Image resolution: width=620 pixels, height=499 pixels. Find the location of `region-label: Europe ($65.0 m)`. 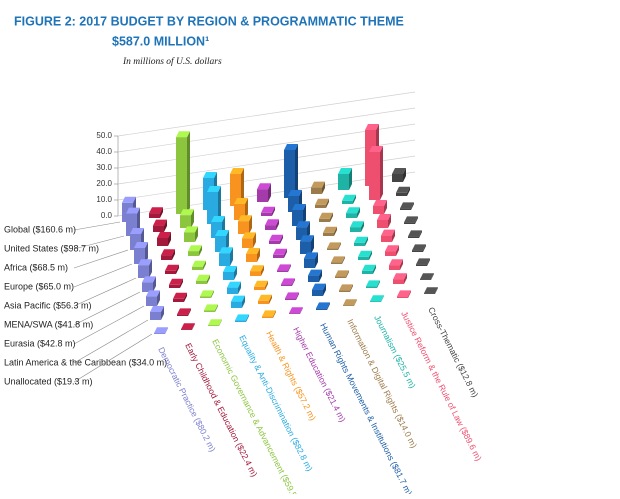

region-label: Europe ($65.0 m) is located at coordinates (39, 286).